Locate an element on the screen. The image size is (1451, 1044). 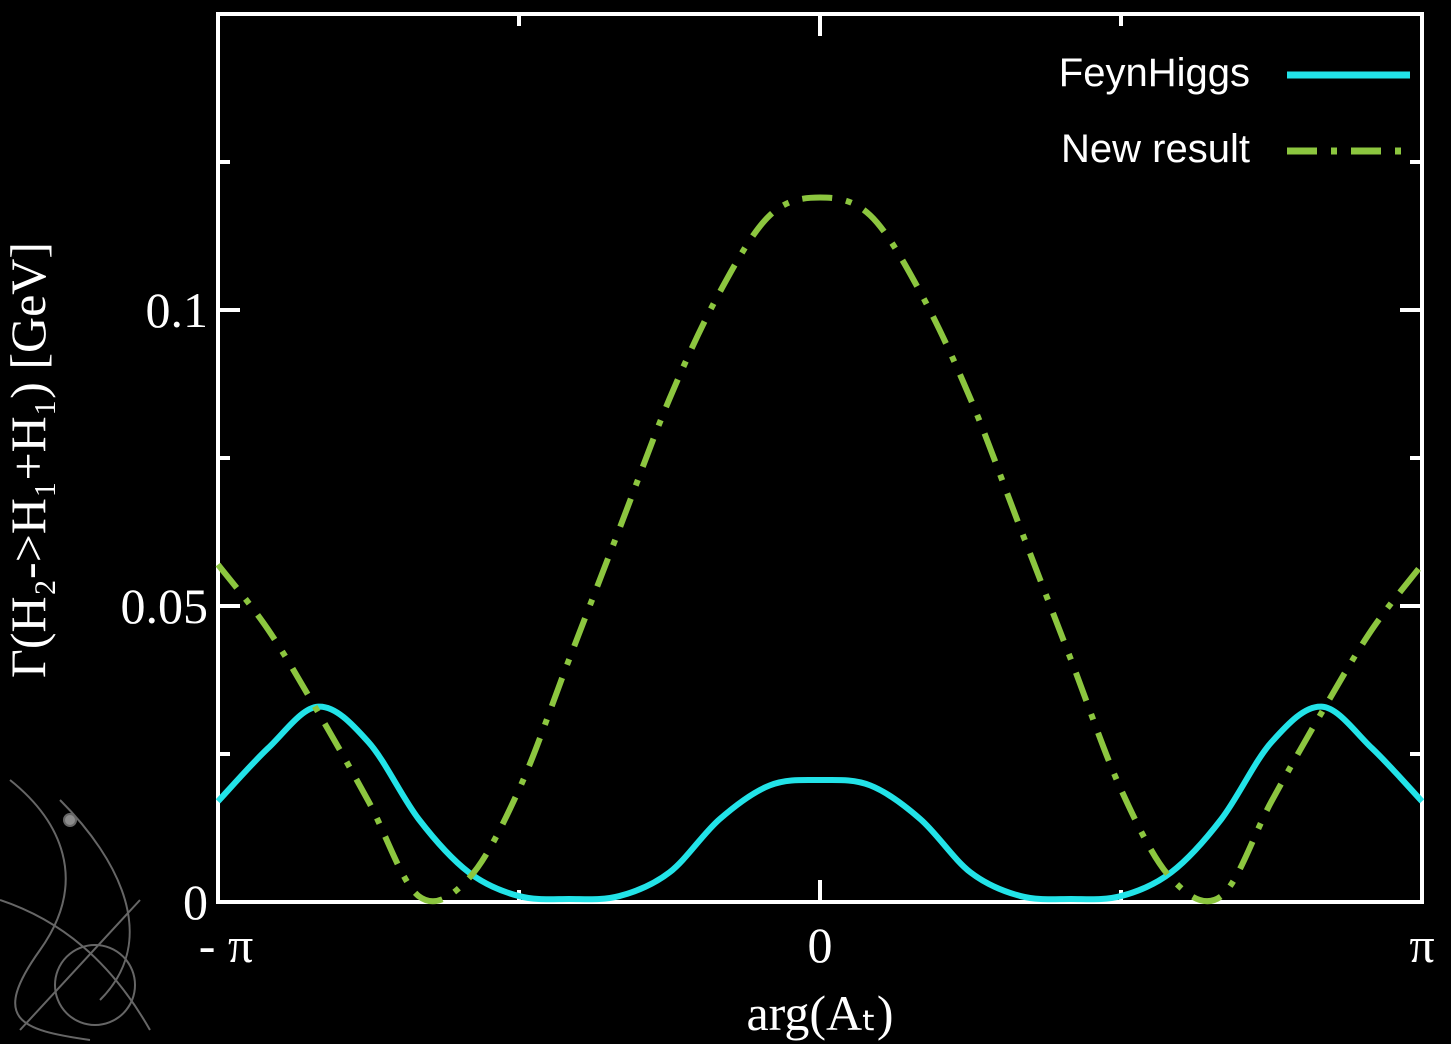
y-tick-label: 0.05 is located at coordinates (165, 606).